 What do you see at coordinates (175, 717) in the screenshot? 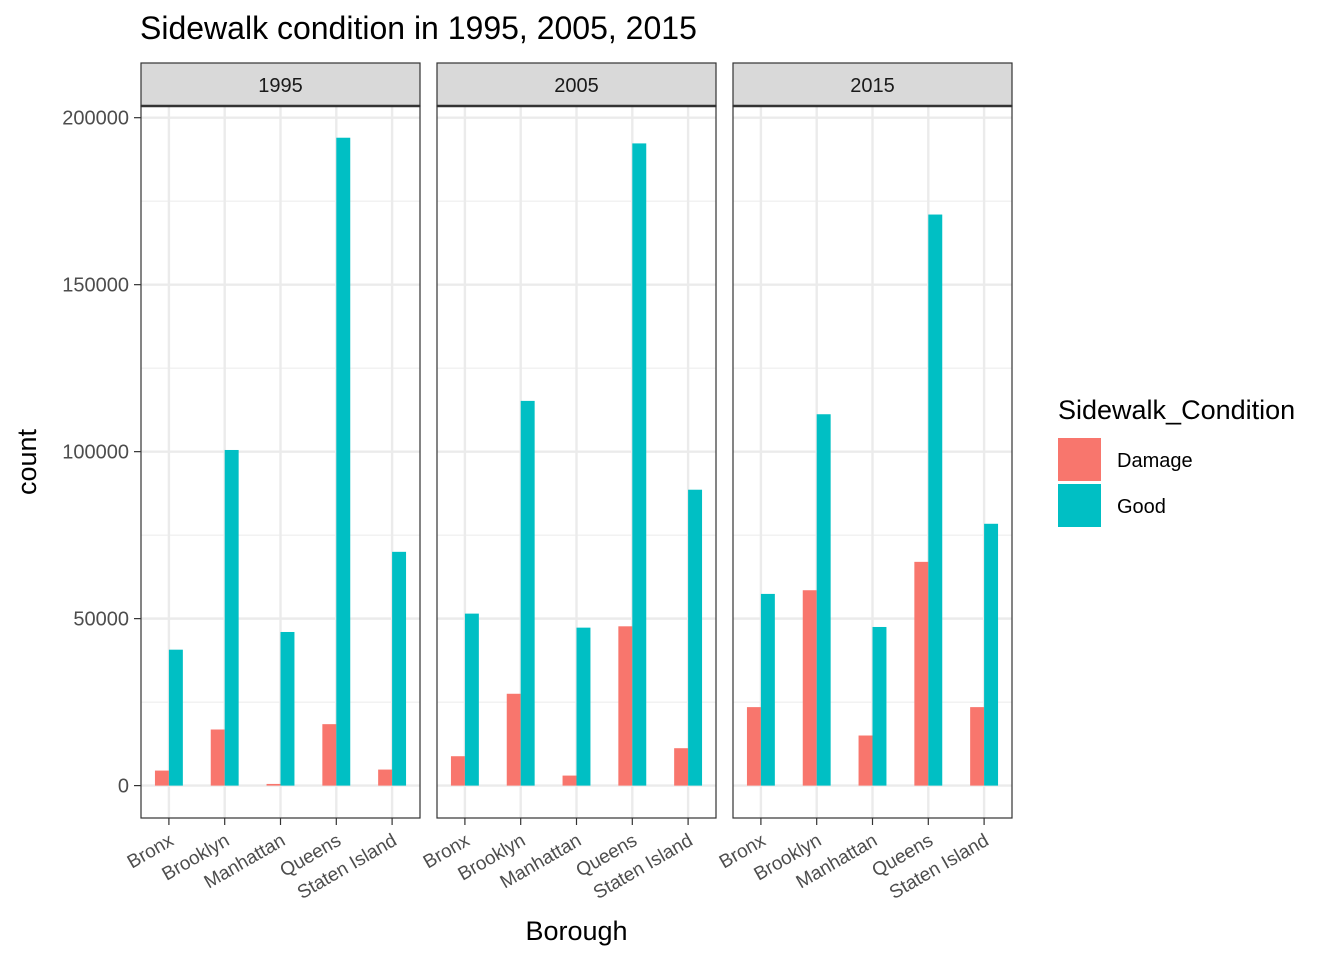
I see `bar-1995-bronx-good` at bounding box center [175, 717].